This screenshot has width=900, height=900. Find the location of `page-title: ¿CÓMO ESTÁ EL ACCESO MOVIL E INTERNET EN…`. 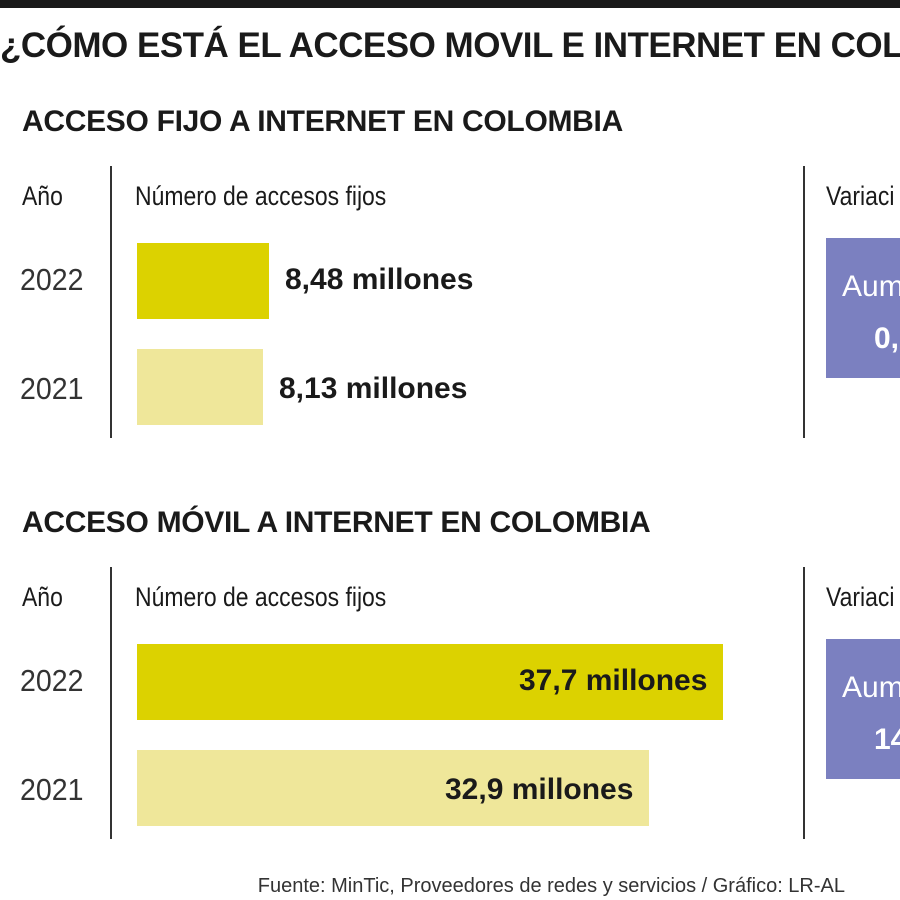

page-title: ¿CÓMO ESTÁ EL ACCESO MOVIL E INTERNET EN… is located at coordinates (450, 45).